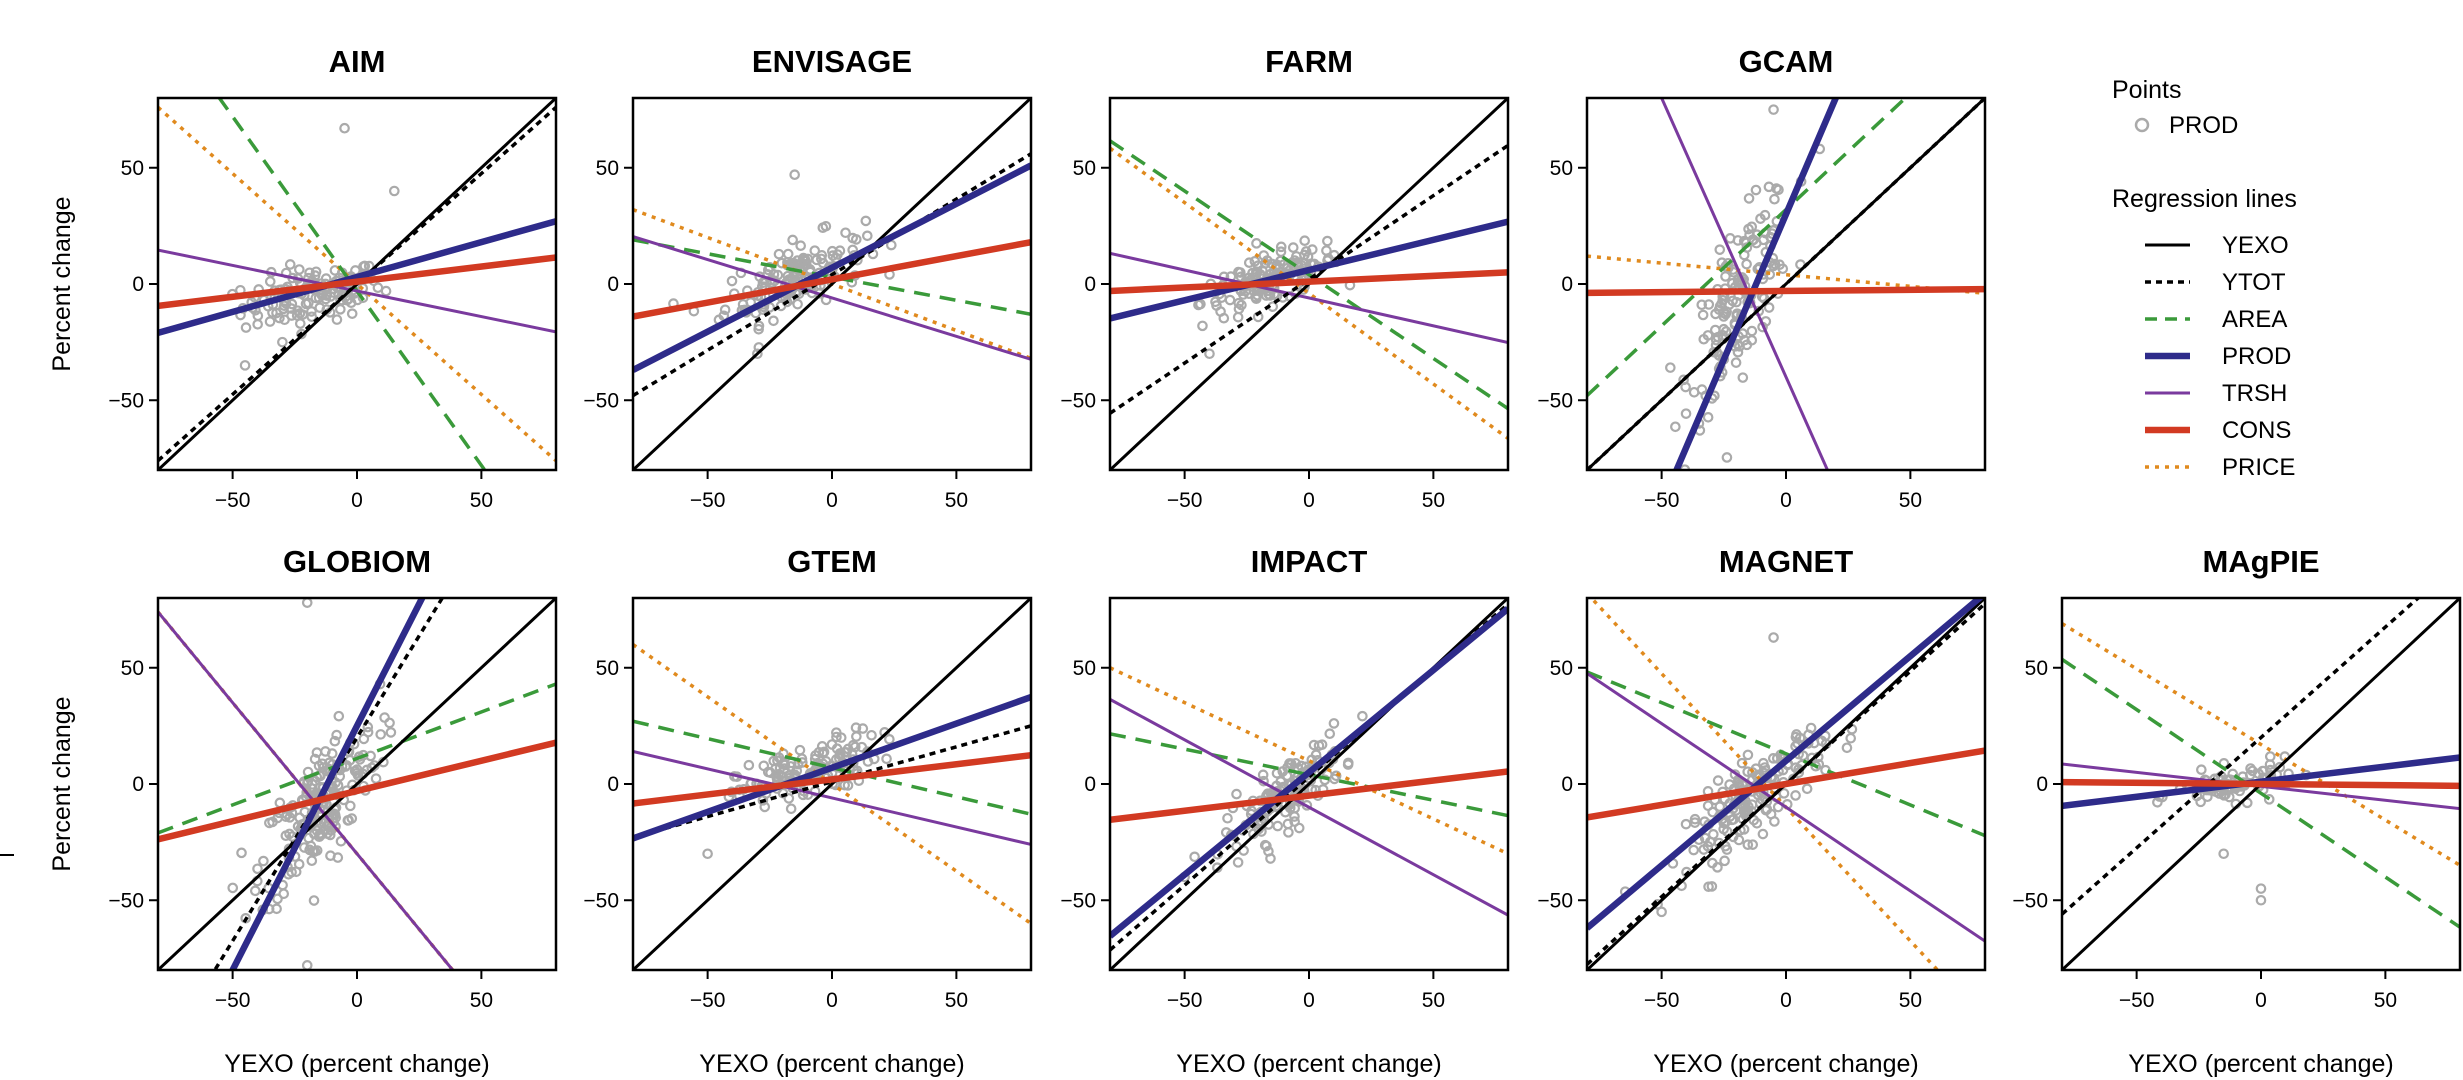 The image size is (2463, 1080). I want to click on panel-title: AIM, so click(357, 61).